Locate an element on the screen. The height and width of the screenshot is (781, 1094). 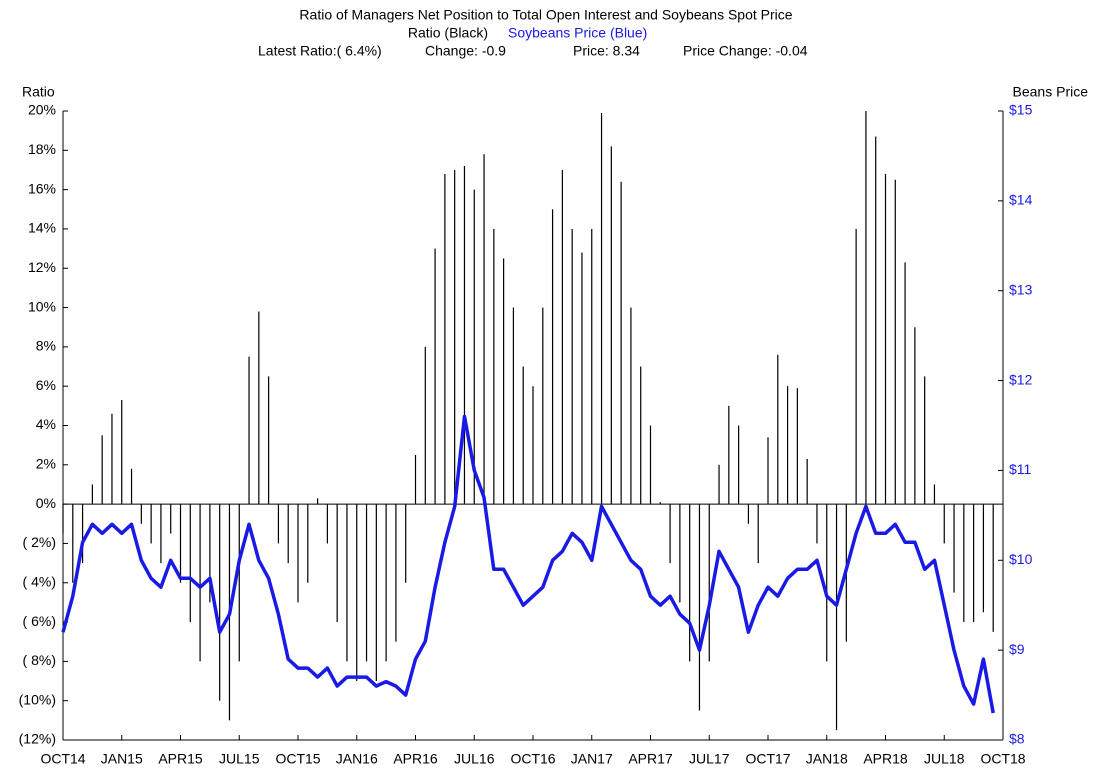
y2-tick-label: $14 is located at coordinates (1021, 200).